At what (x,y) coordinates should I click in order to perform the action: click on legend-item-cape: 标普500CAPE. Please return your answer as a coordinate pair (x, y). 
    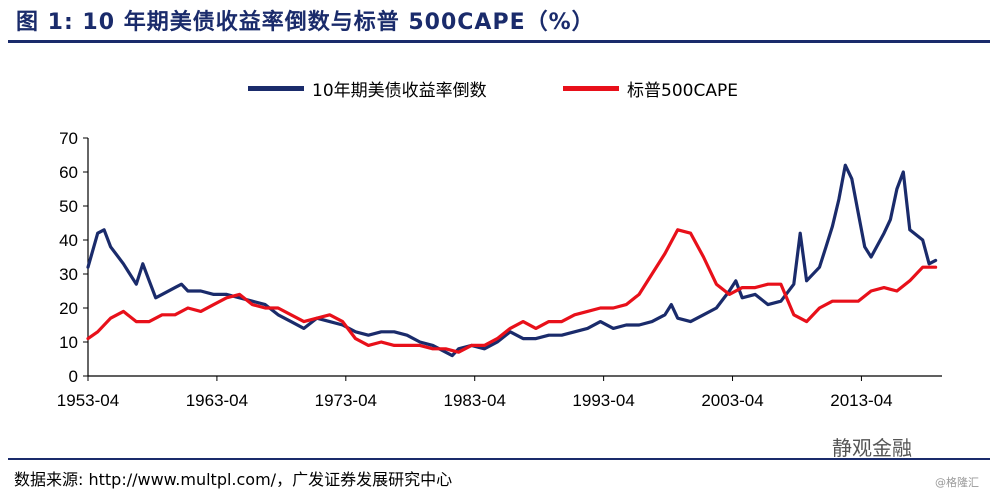
    Looking at the image, I should click on (650, 88).